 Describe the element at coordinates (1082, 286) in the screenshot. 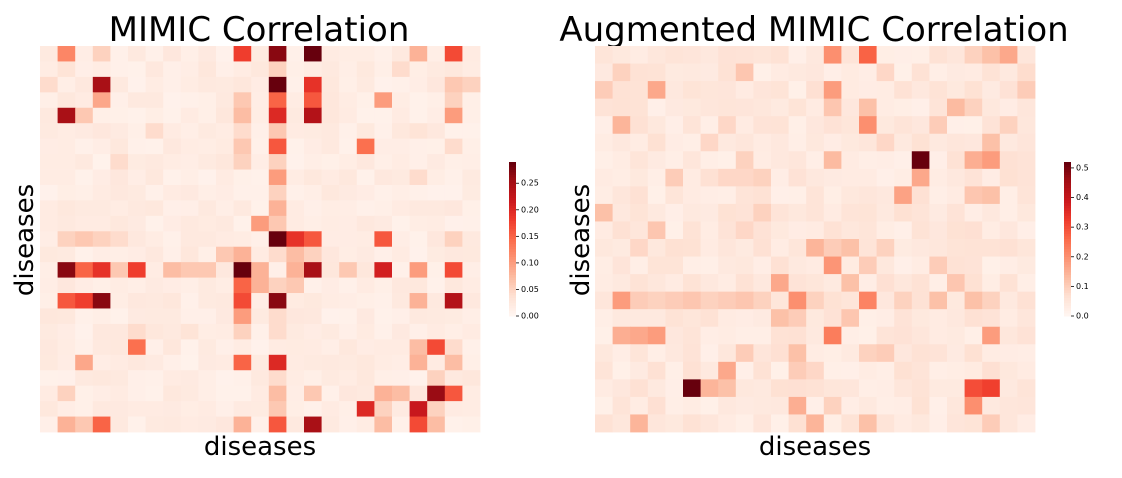

I see `colorbar-tick-label: 0.1` at that location.